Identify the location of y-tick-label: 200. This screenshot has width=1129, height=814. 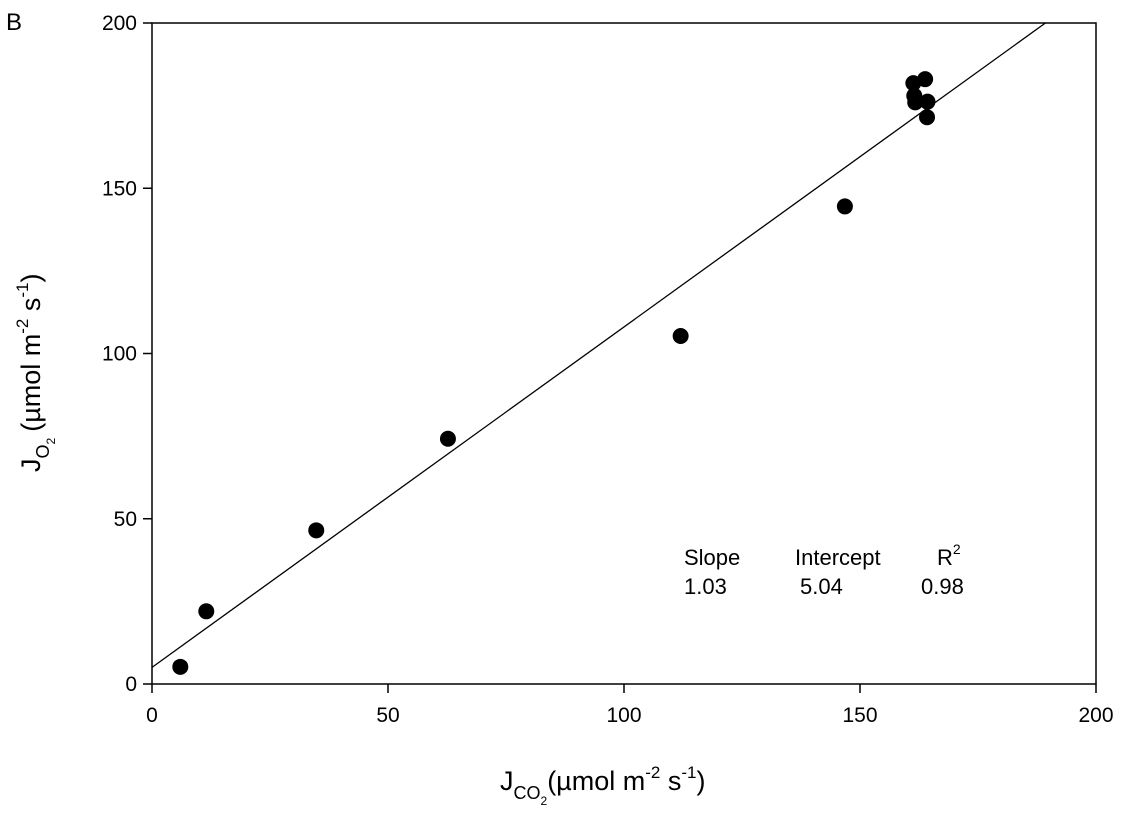
(119, 23).